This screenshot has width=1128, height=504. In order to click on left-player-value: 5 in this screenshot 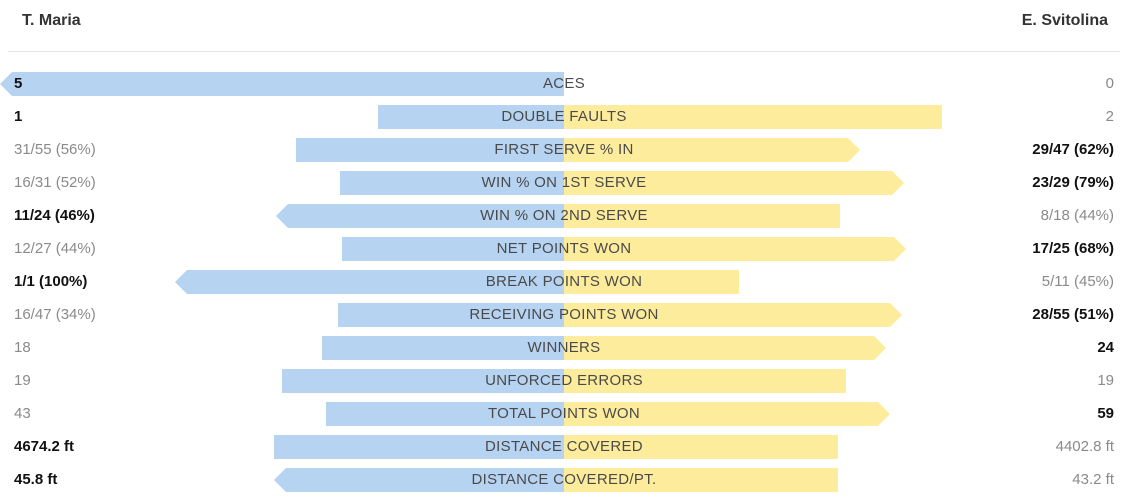, I will do `click(18, 83)`.